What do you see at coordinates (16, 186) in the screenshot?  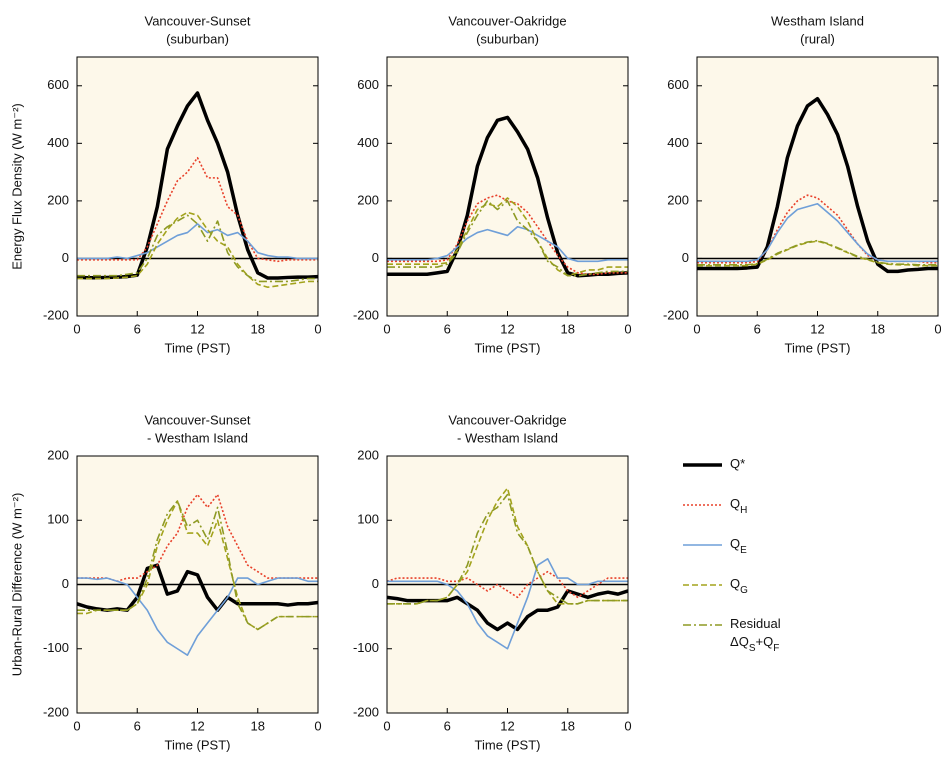 I see `y-axis-label: Energy Flux Density (W m⁻²)` at bounding box center [16, 186].